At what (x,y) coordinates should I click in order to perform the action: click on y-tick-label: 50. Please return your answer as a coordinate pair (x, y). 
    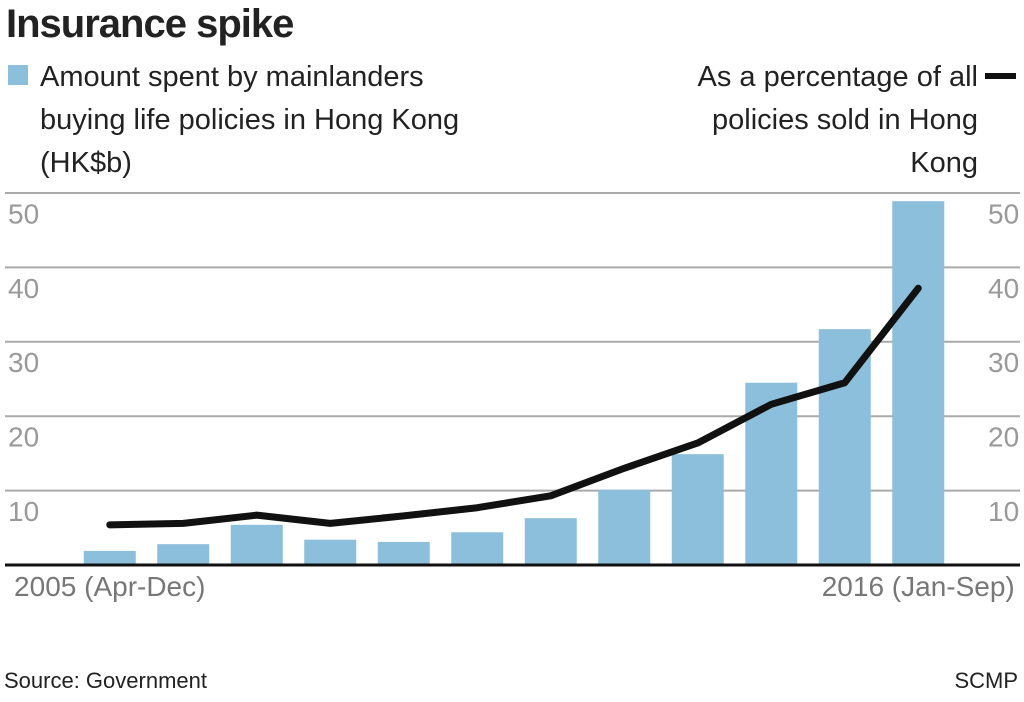
    Looking at the image, I should click on (23, 213).